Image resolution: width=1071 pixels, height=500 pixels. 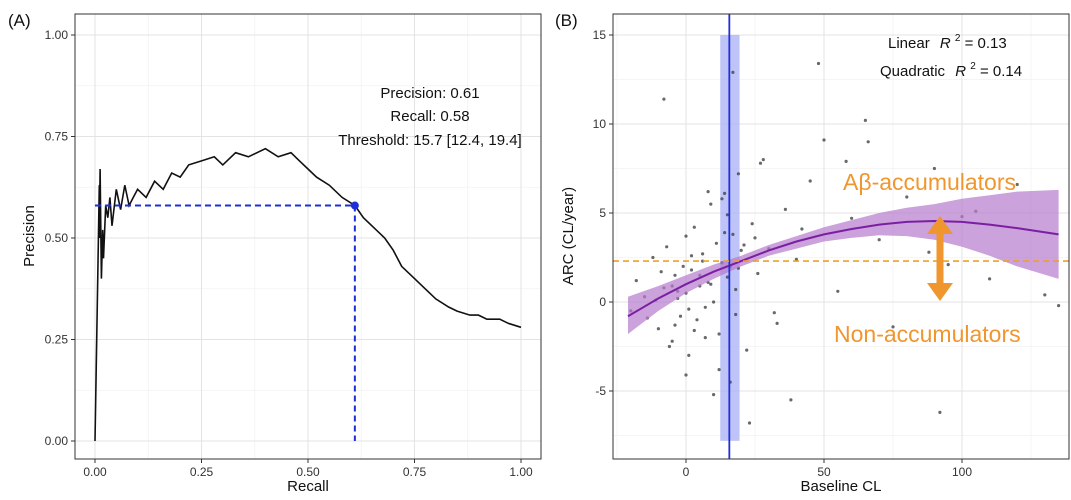 I want to click on optimal-point, so click(x=354, y=205).